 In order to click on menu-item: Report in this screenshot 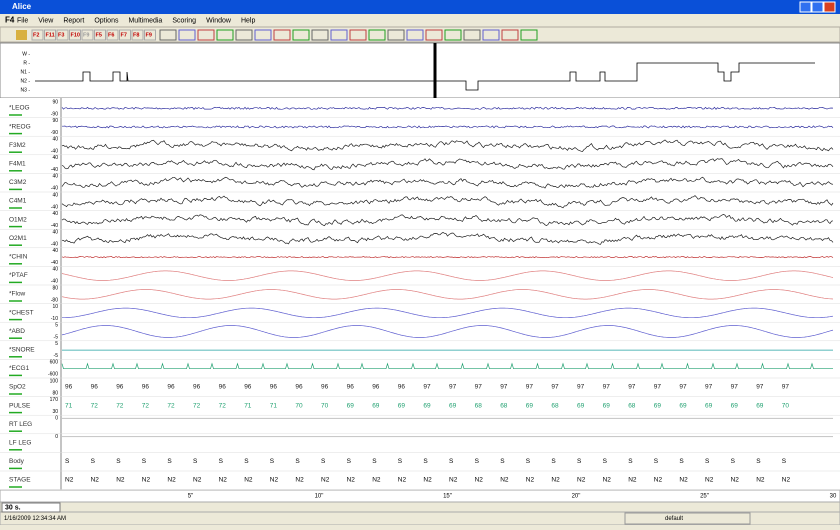, I will do `click(73, 20)`.